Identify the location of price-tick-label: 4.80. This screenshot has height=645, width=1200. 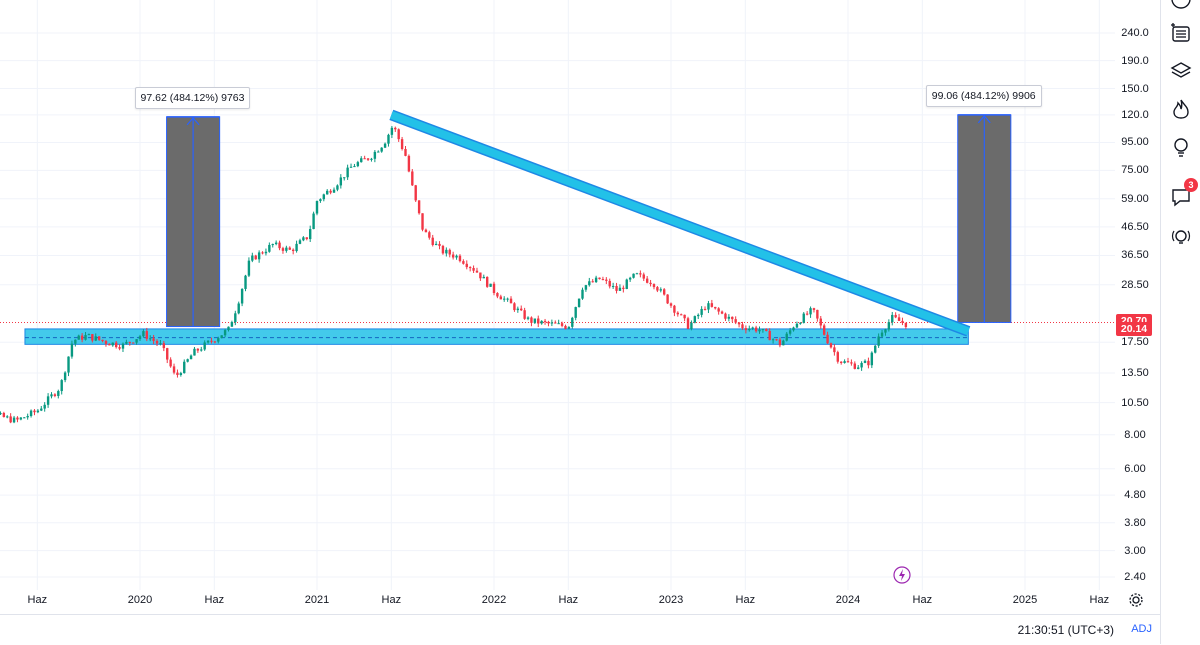
(1135, 495).